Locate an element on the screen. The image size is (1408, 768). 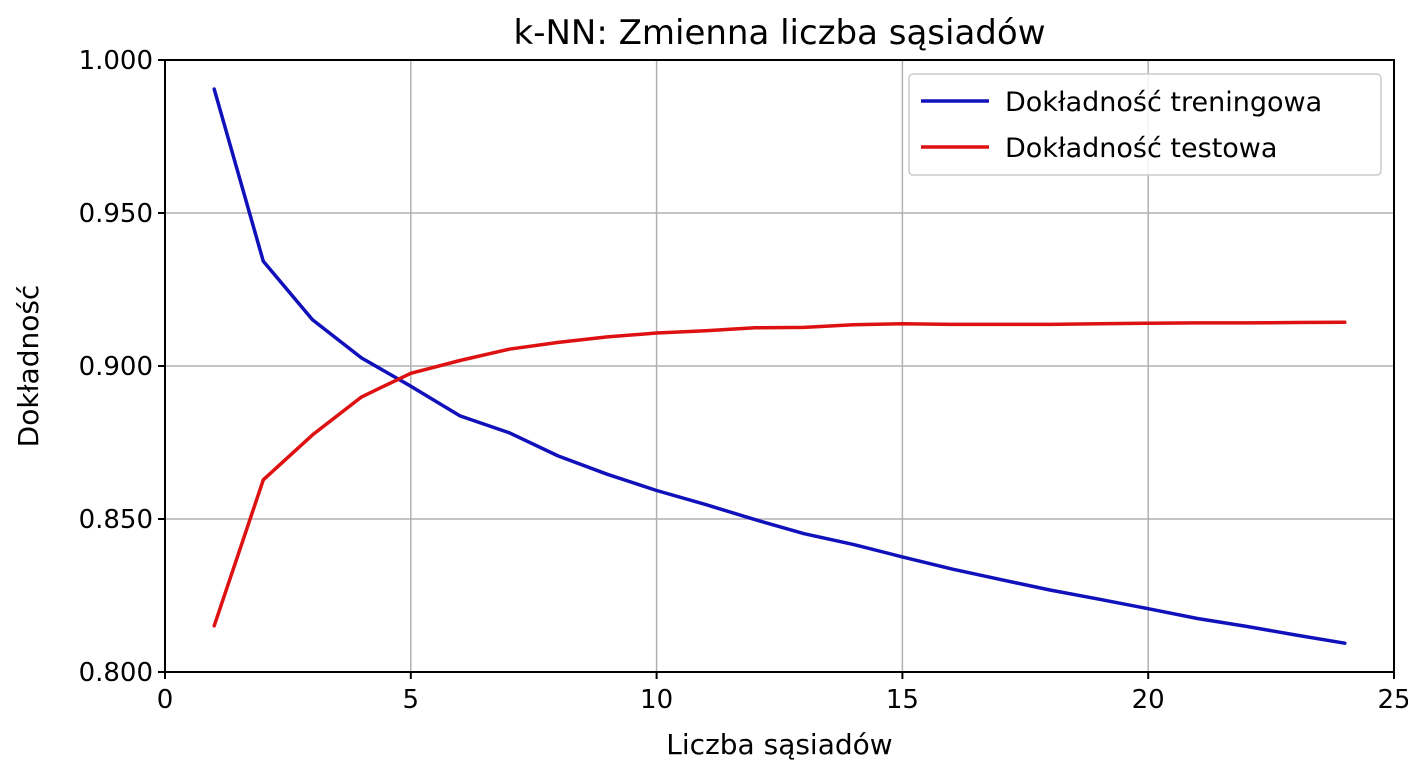
legend-label: Dokładność treningowa is located at coordinates (1163, 102).